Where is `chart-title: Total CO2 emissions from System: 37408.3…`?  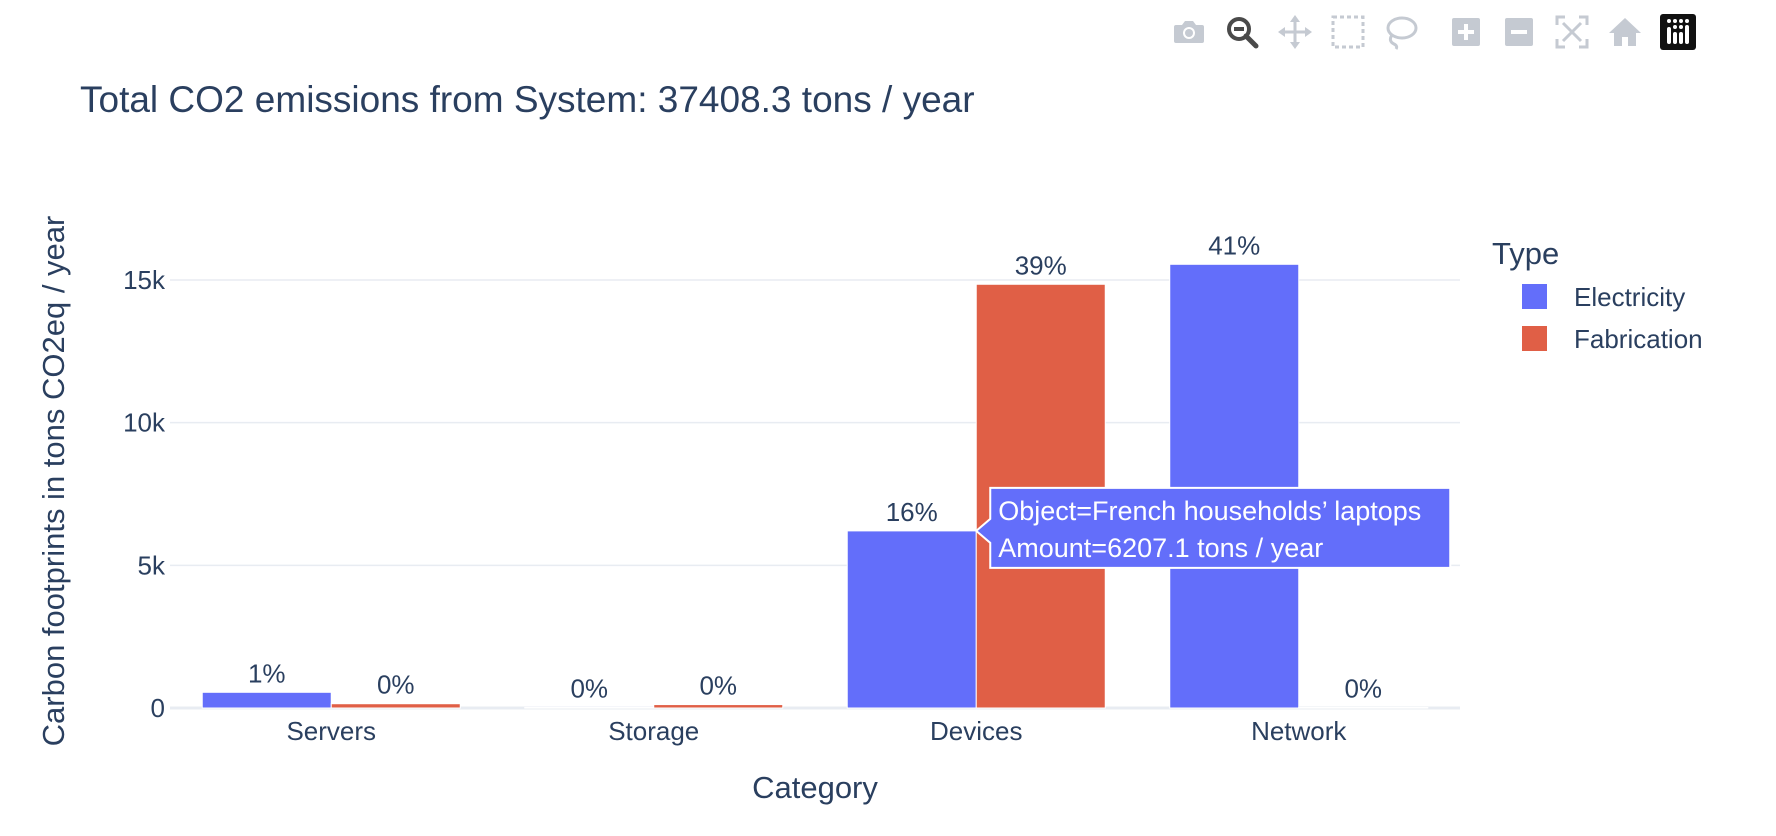
chart-title: Total CO2 emissions from System: 37408.3… is located at coordinates (527, 99).